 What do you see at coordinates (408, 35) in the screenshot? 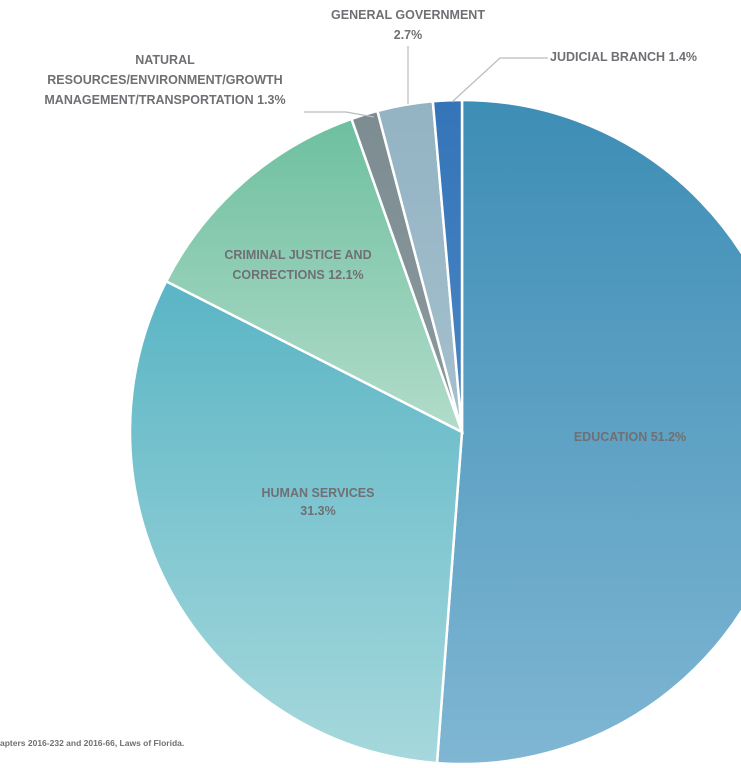
I see `label-line: 2.7%` at bounding box center [408, 35].